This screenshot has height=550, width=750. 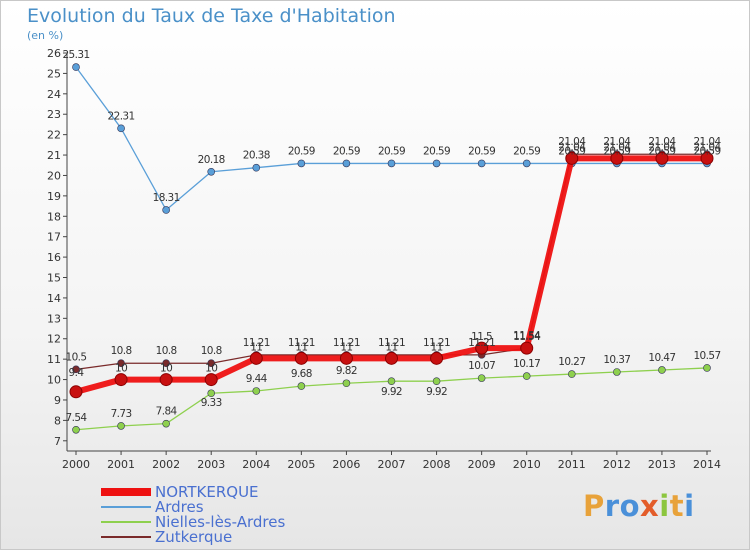 I want to click on x-tick-label: 2009, so click(x=482, y=464).